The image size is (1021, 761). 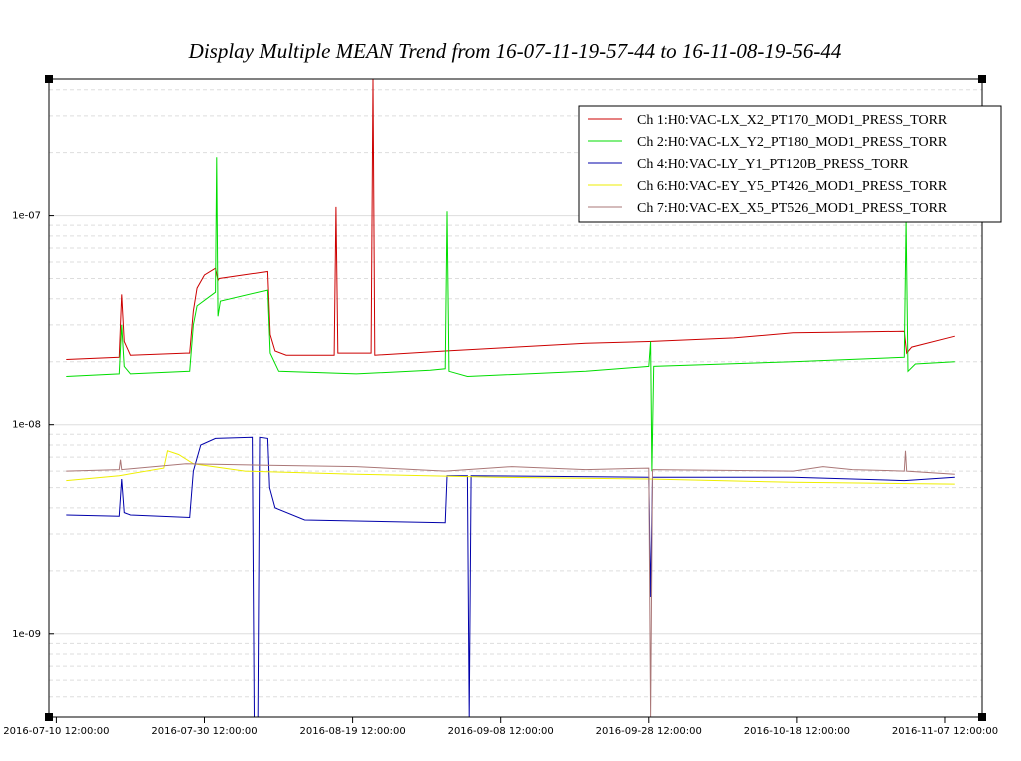 What do you see at coordinates (792, 120) in the screenshot?
I see `legend-entry: Ch 1:H0:VAC-LX_X2_PT170_MOD1_PRESS_TORR` at bounding box center [792, 120].